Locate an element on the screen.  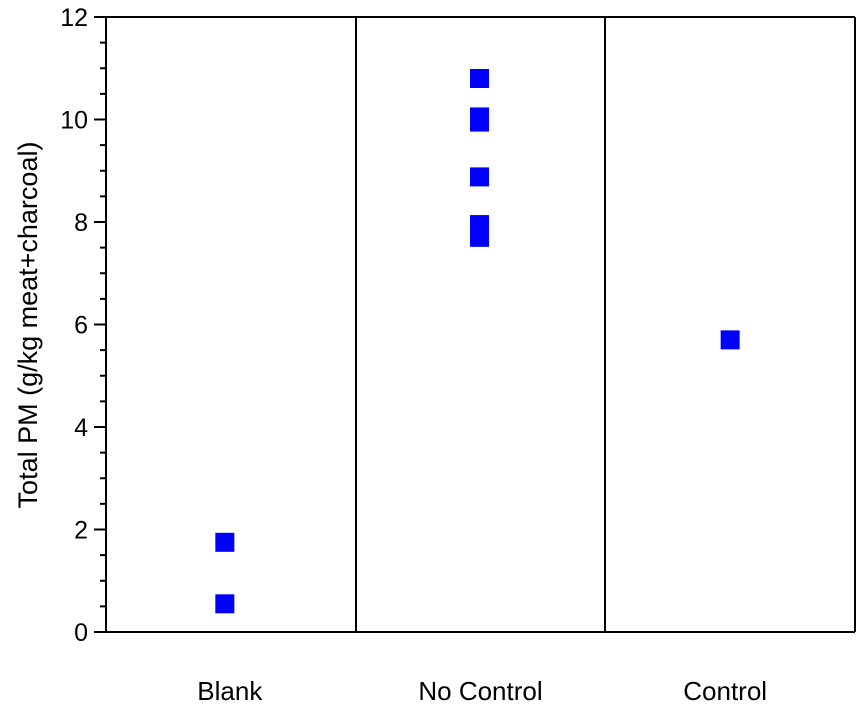
y-tick-label: 2 is located at coordinates (81, 531).